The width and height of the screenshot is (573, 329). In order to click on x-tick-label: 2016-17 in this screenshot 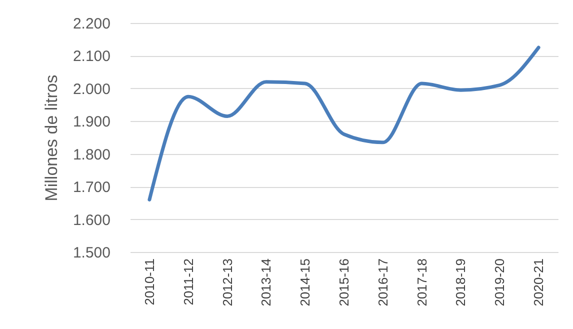, I will do `click(382, 282)`.